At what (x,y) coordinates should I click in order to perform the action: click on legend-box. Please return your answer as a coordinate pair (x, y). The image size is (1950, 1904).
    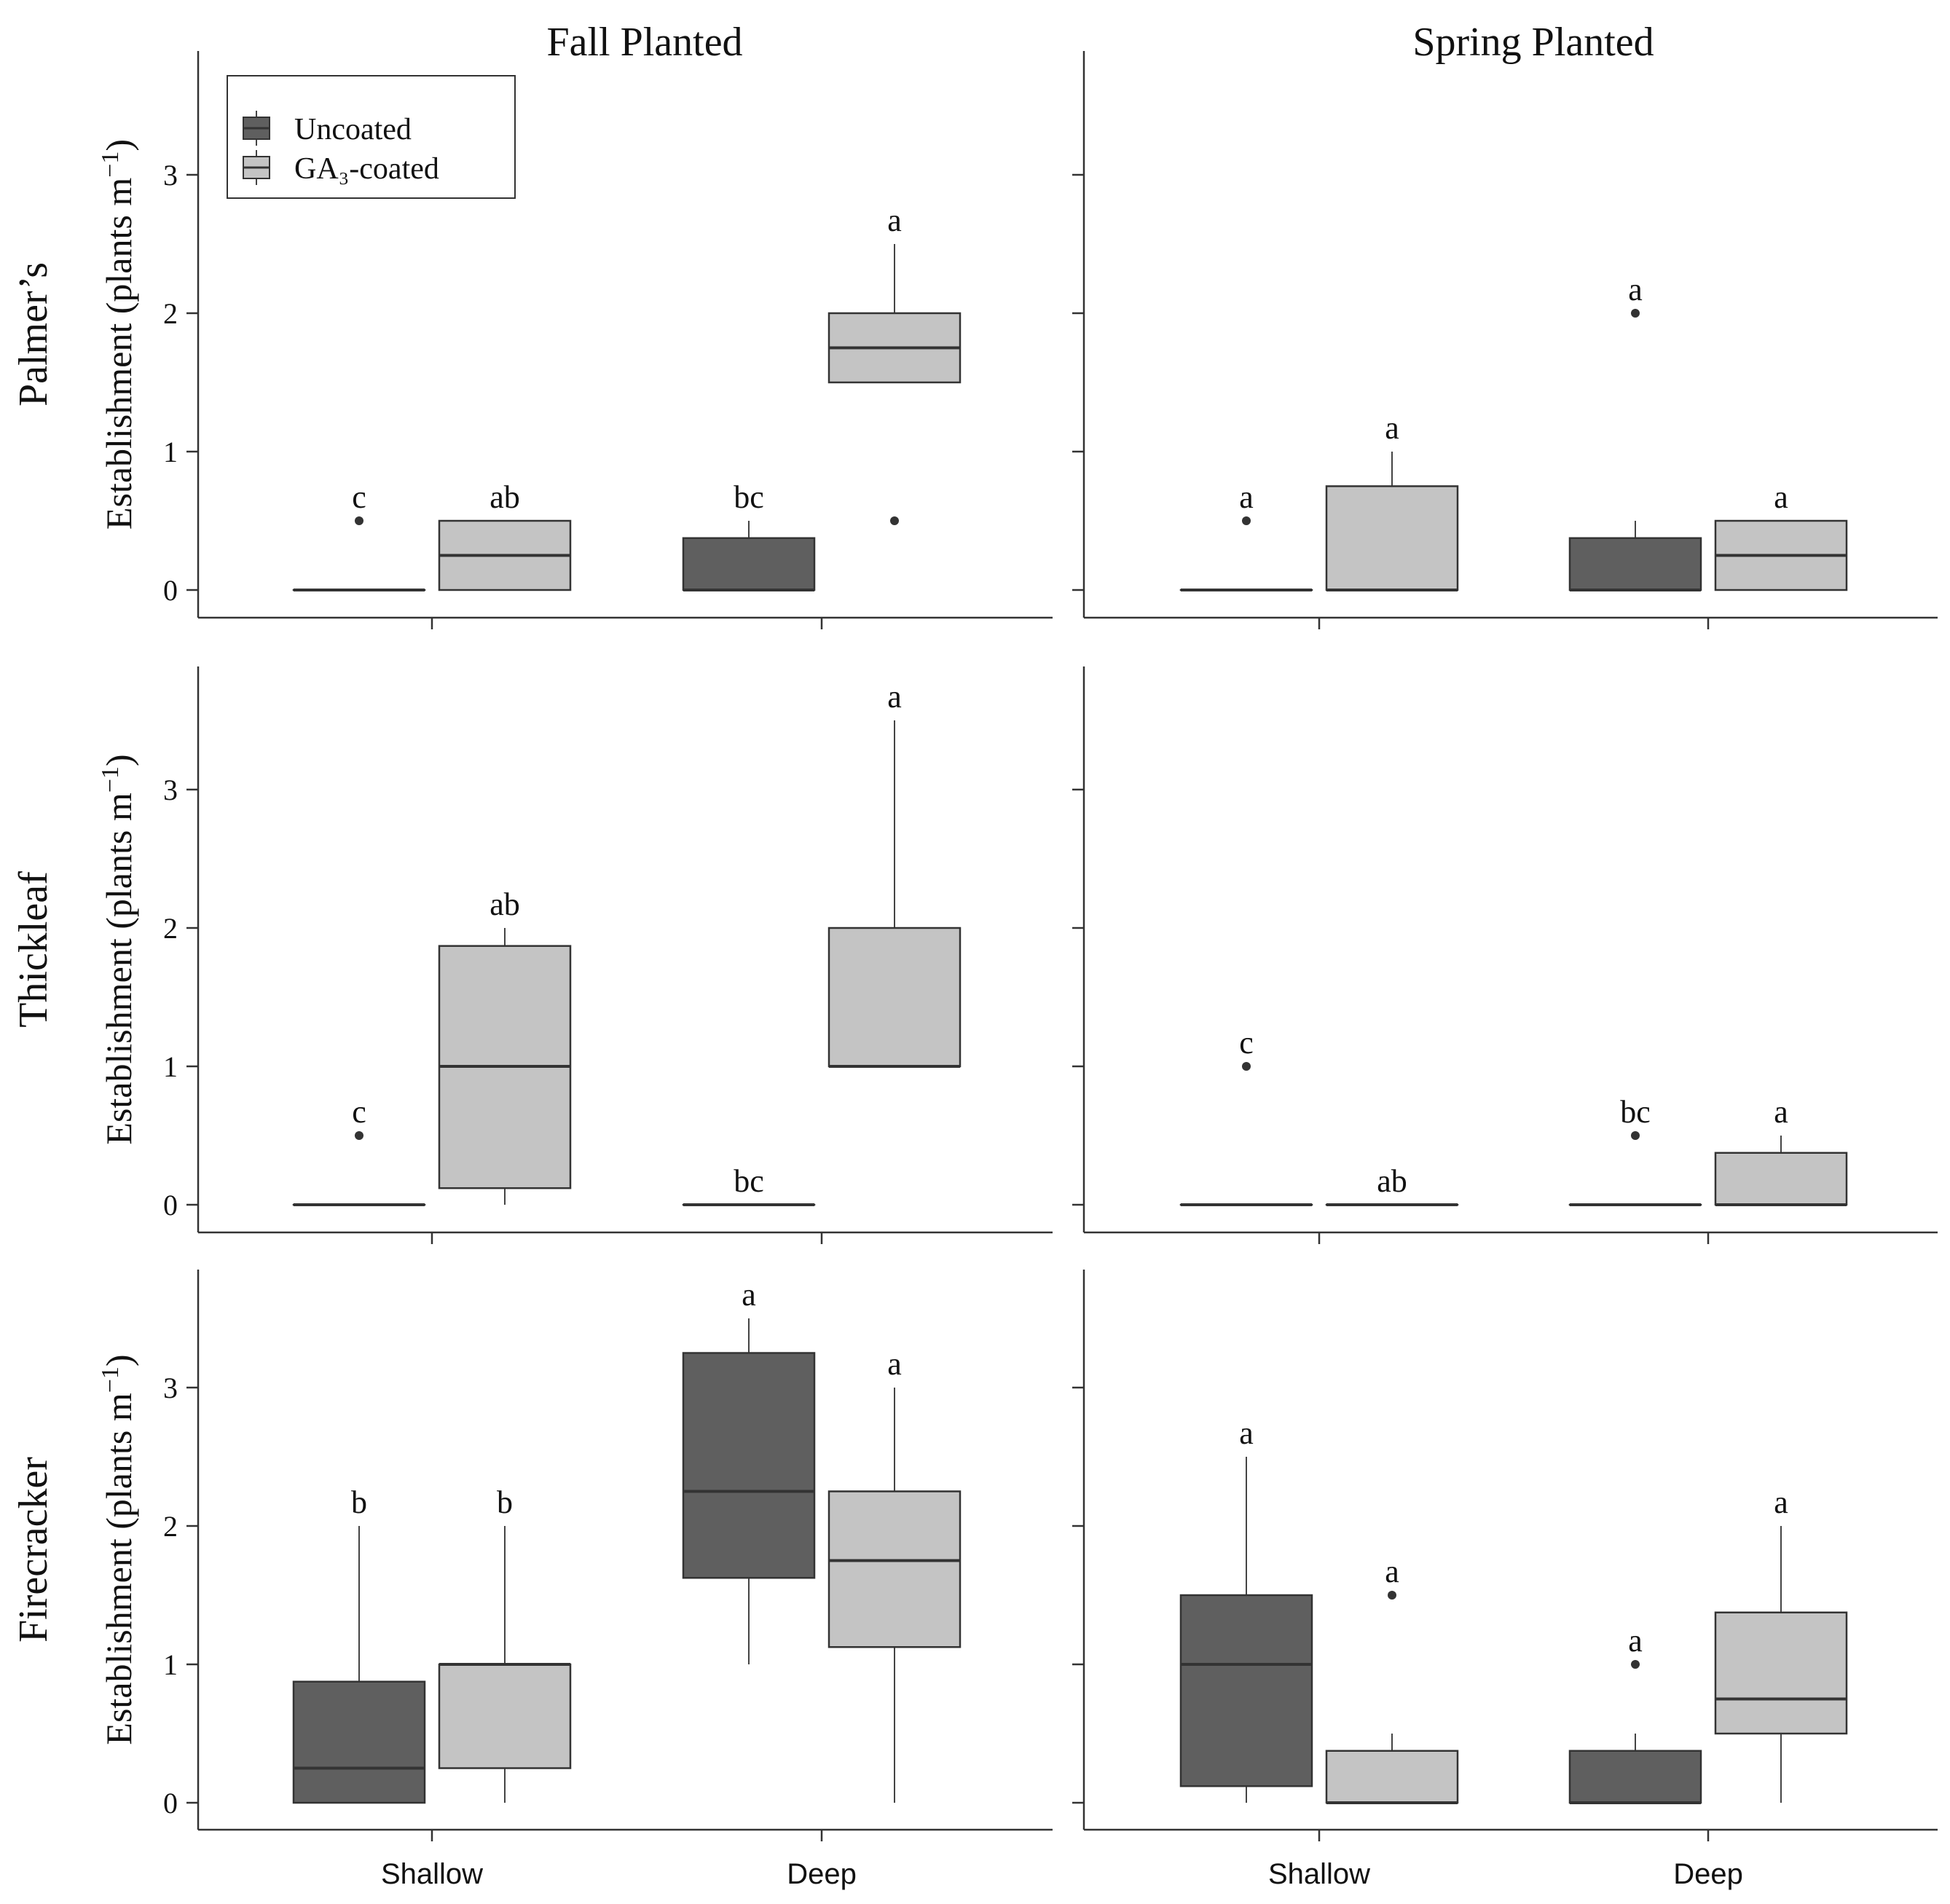
    Looking at the image, I should click on (371, 137).